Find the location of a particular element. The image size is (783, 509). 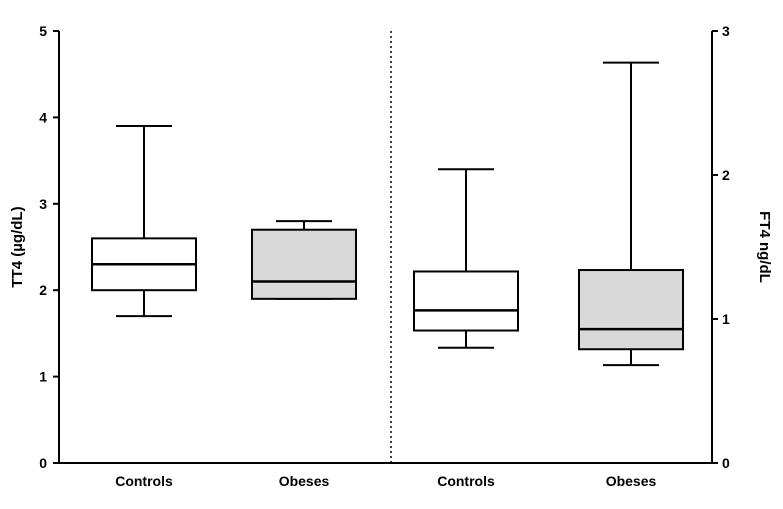

right-tick-label: 1 is located at coordinates (726, 319).